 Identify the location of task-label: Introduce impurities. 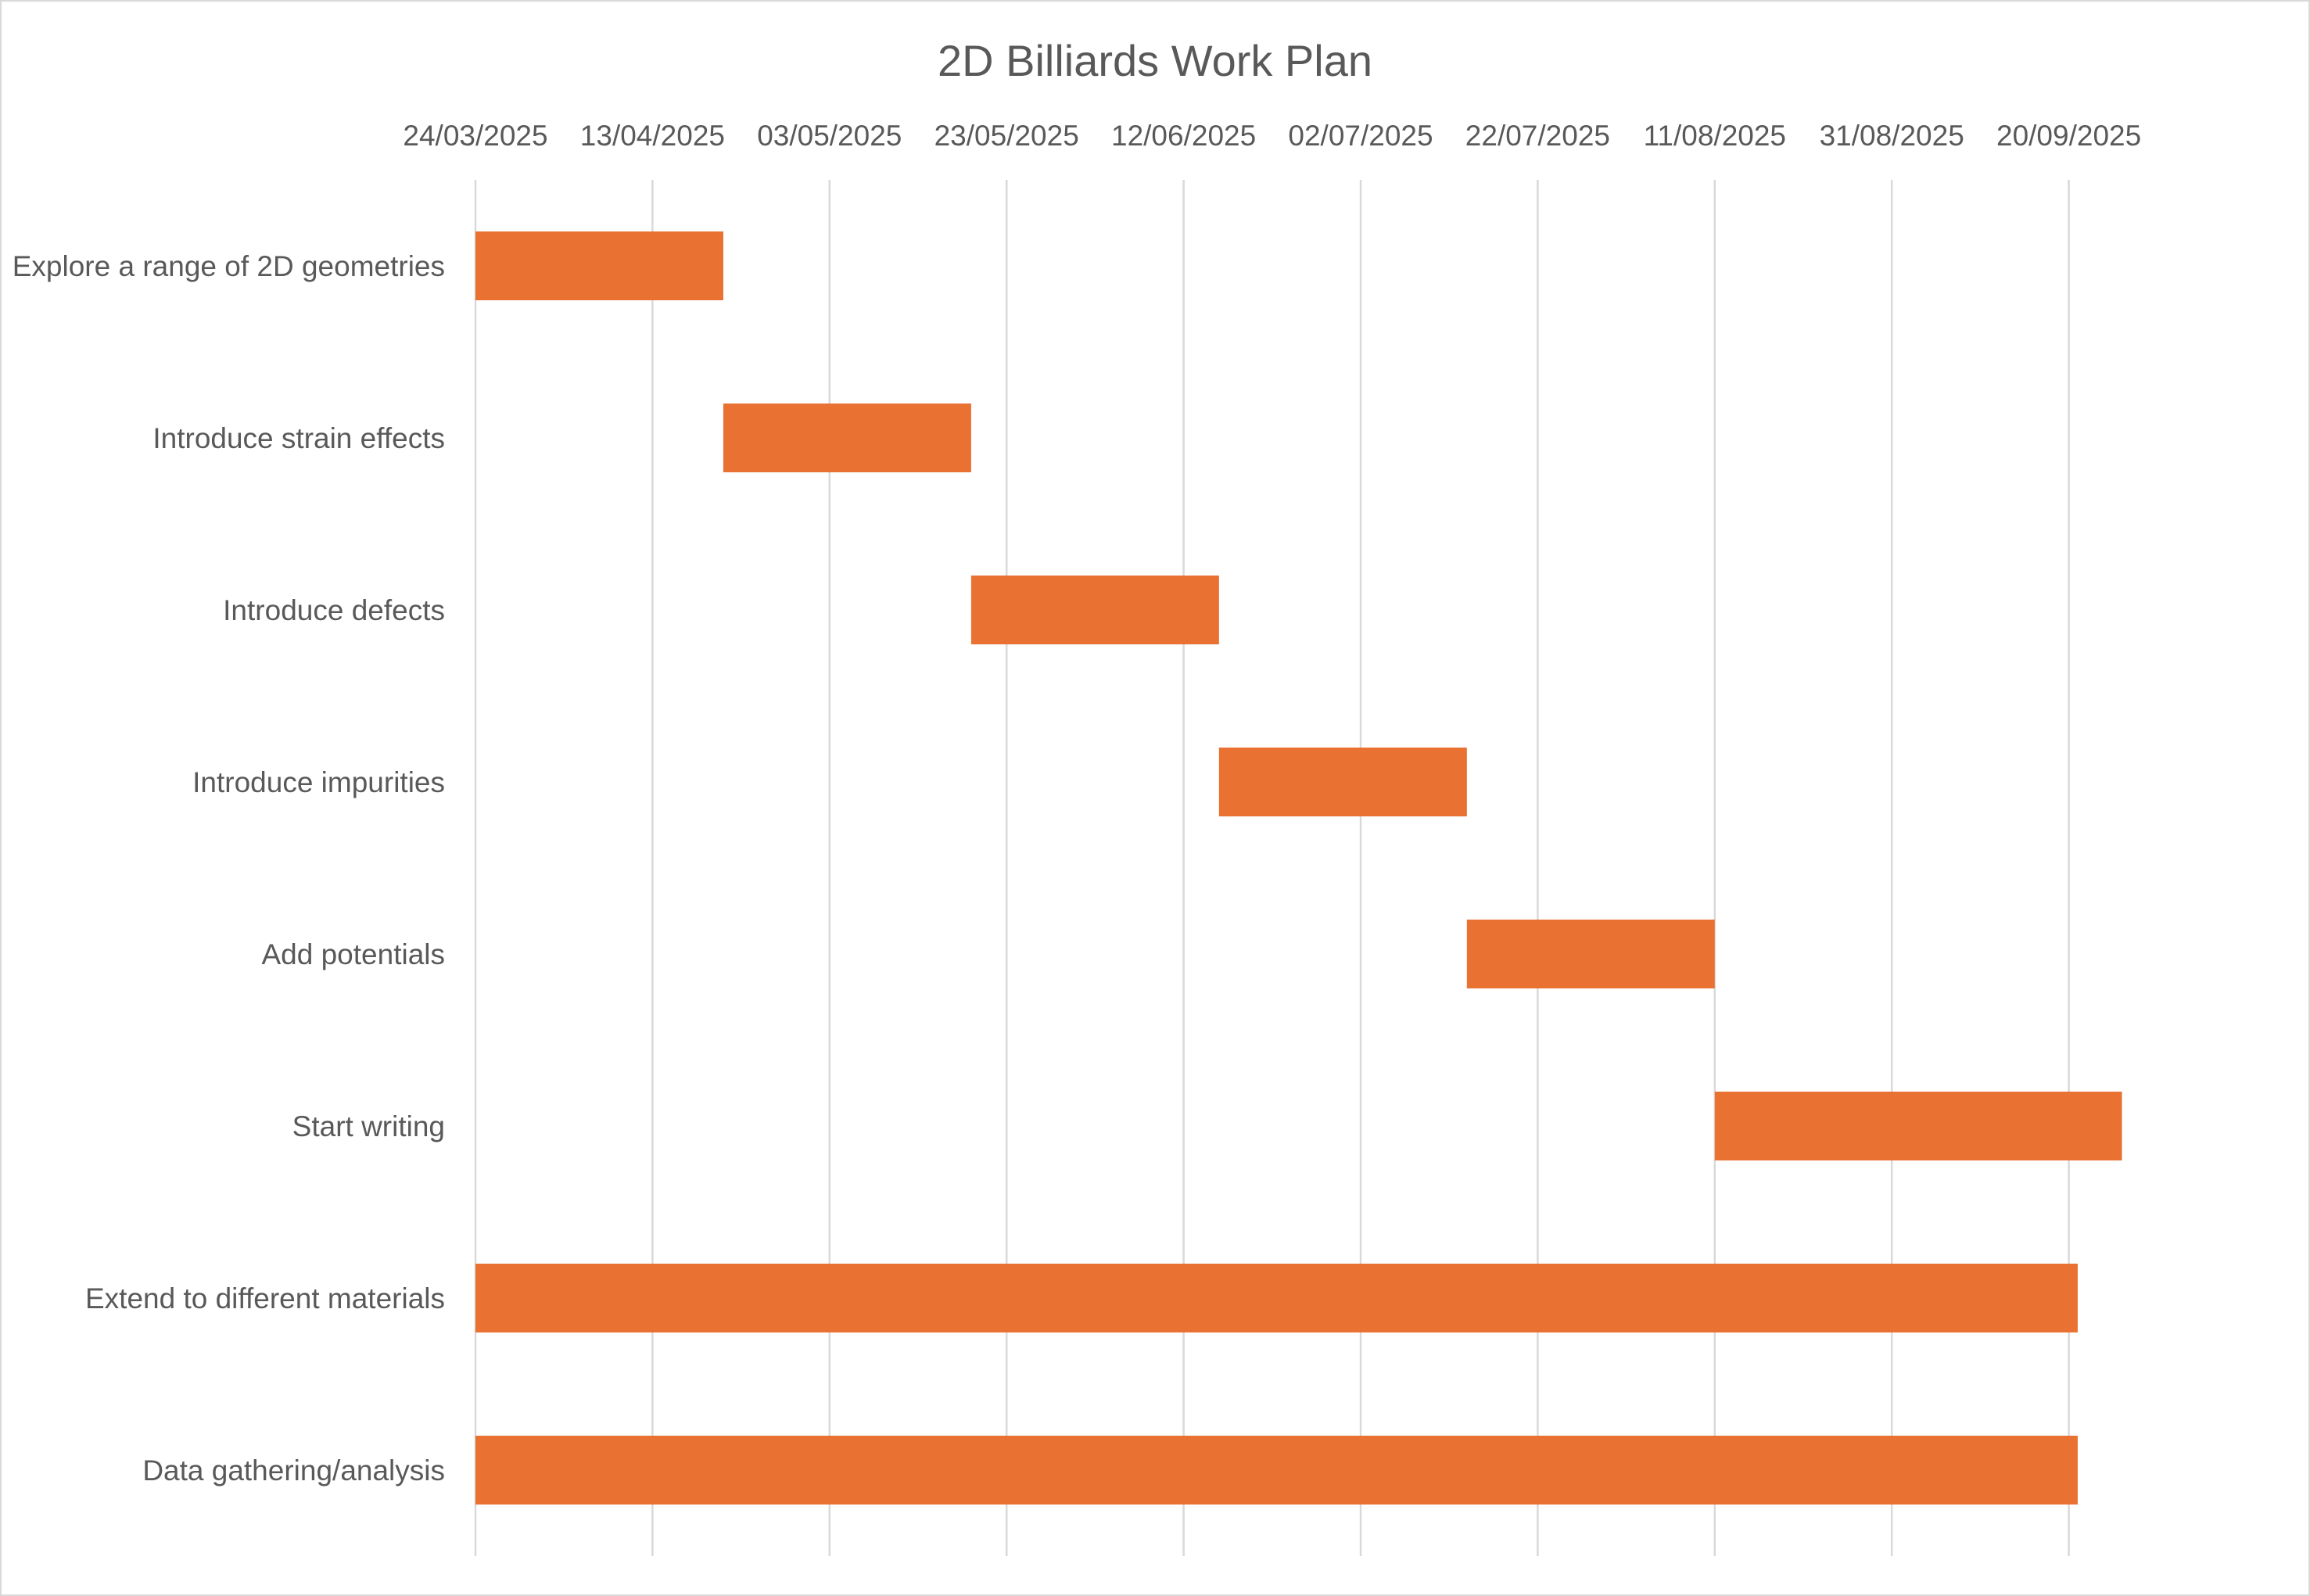
(318, 782).